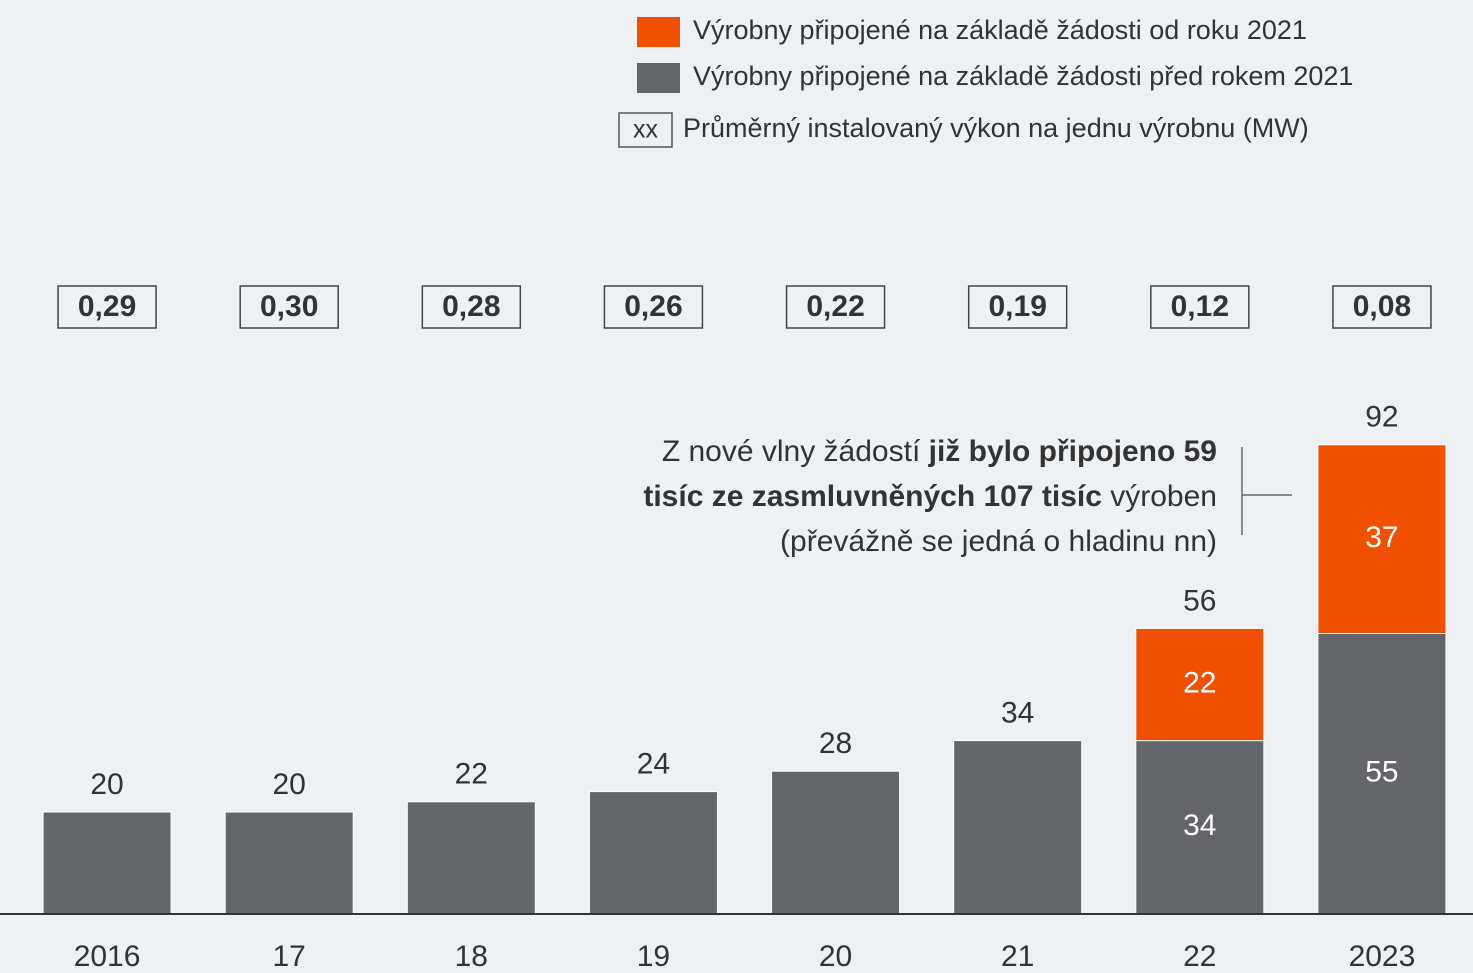 The width and height of the screenshot is (1473, 973). I want to click on segment-label: 55, so click(1381, 772).